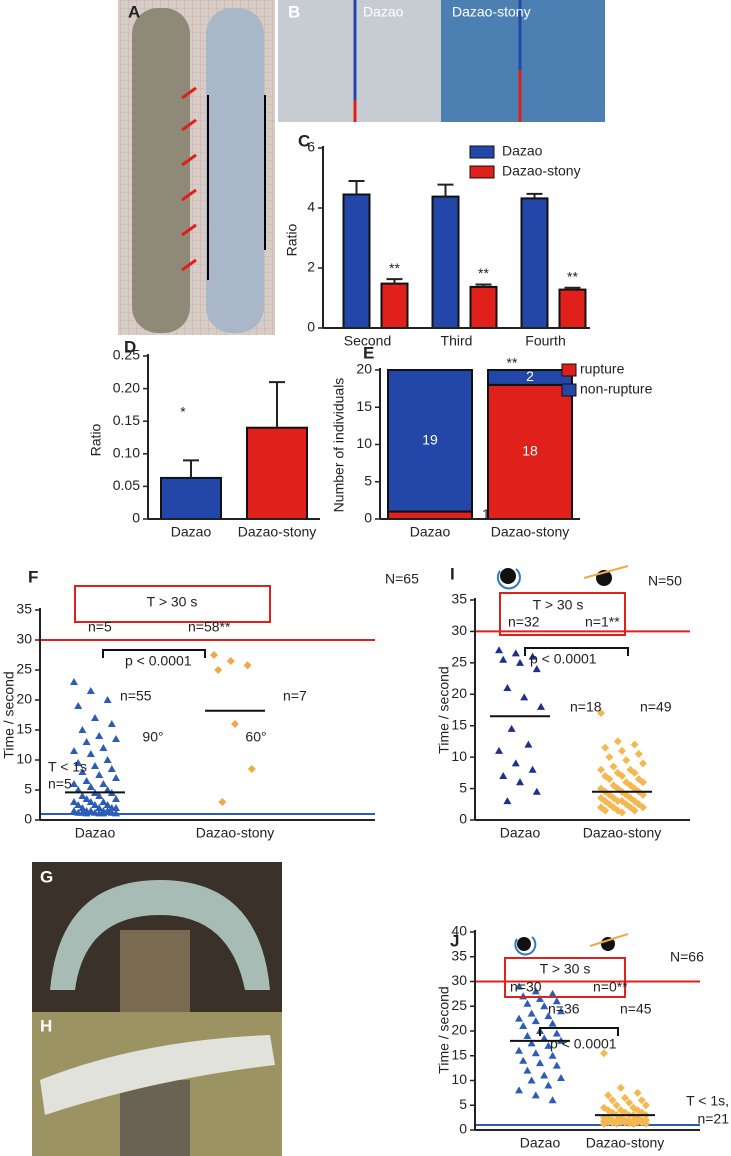  I want to click on panel-label: B, so click(294, 11).